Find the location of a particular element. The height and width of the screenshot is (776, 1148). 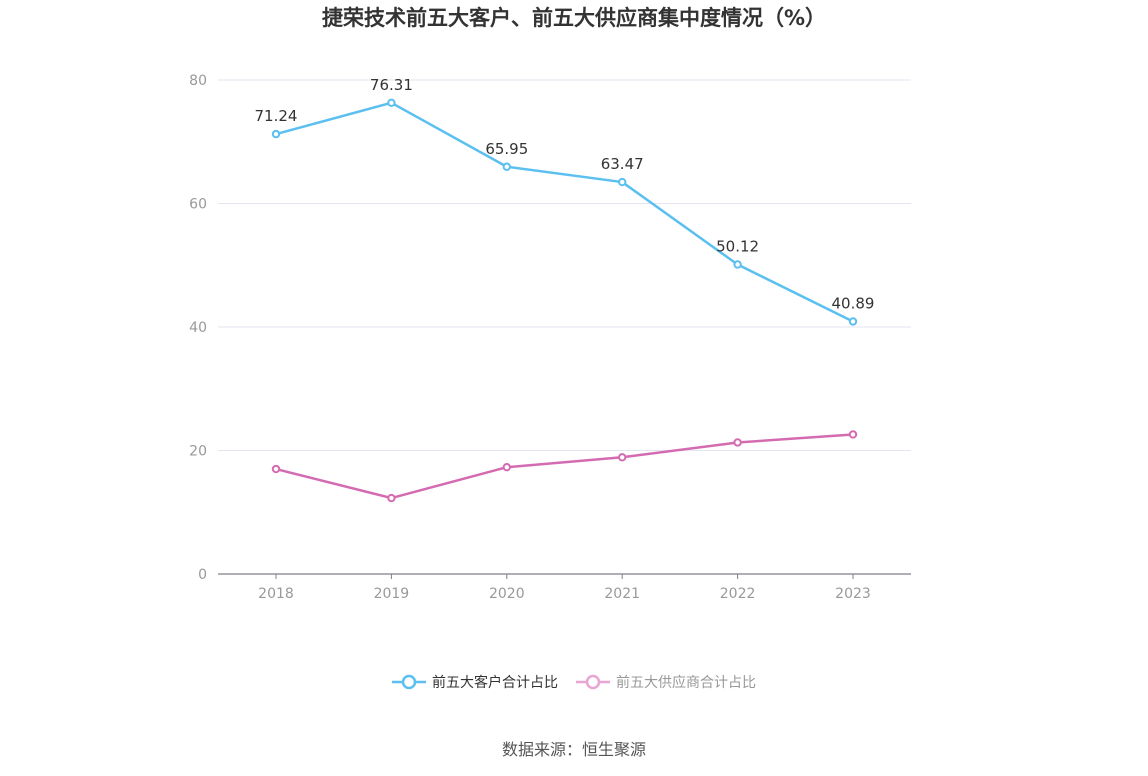

x-tick-label: 2019 is located at coordinates (392, 594).